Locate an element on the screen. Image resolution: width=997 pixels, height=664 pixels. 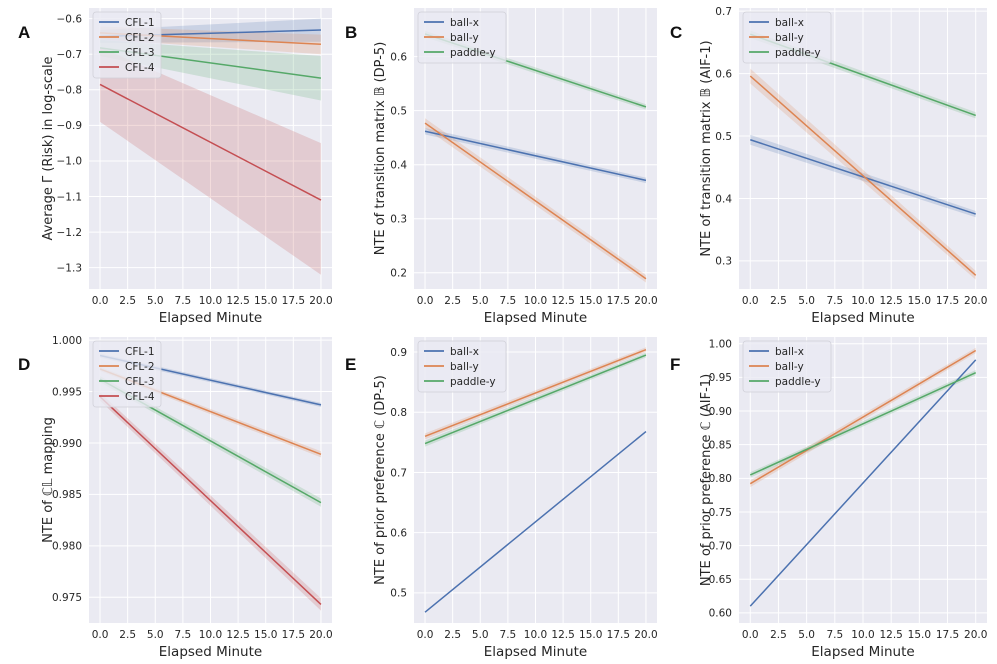
chart-d-ytick-label: 0.980 is located at coordinates (67, 547).